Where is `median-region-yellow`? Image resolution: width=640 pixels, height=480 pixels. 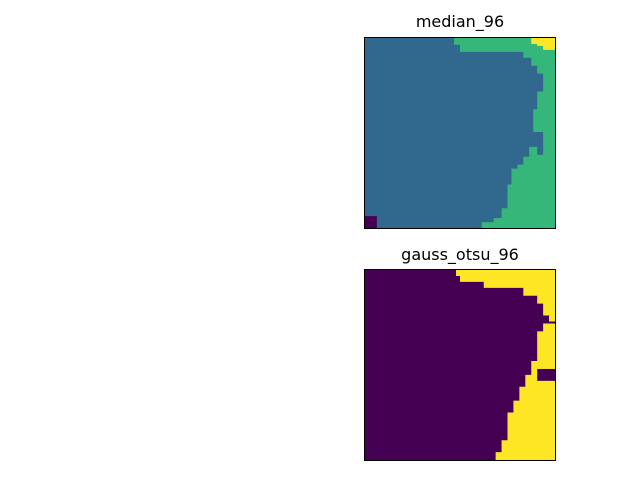
median-region-yellow is located at coordinates (543, 44).